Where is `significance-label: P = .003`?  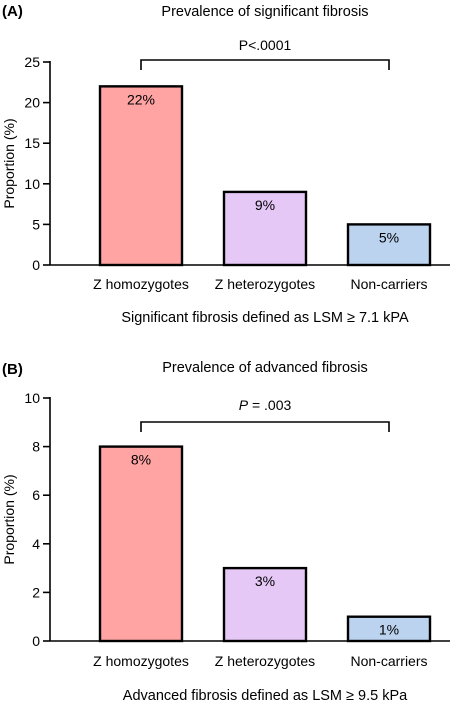 significance-label: P = .003 is located at coordinates (265, 405).